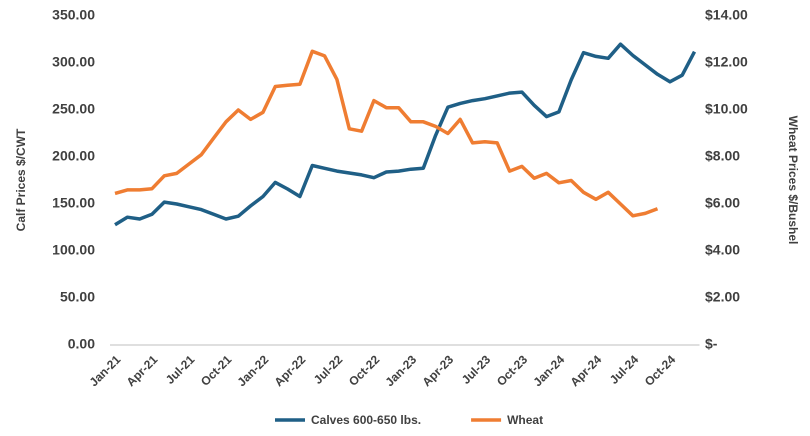 The width and height of the screenshot is (810, 436). I want to click on x-tick-label: Jan-21, so click(105, 370).